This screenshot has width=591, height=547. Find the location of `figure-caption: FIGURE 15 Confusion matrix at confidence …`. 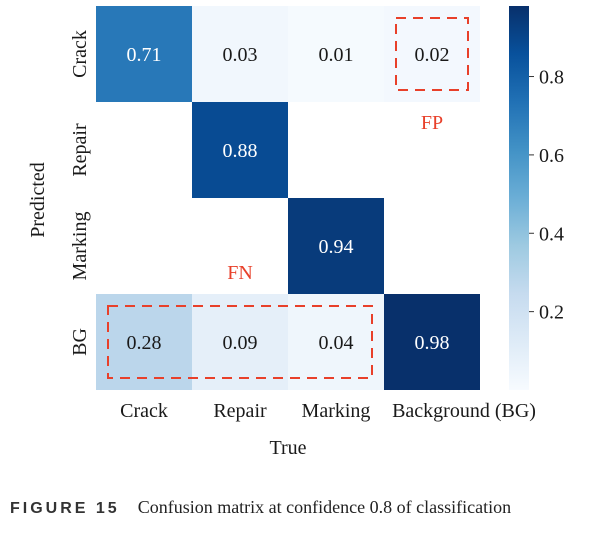

figure-caption: FIGURE 15 Confusion matrix at confidence … is located at coordinates (290, 508).